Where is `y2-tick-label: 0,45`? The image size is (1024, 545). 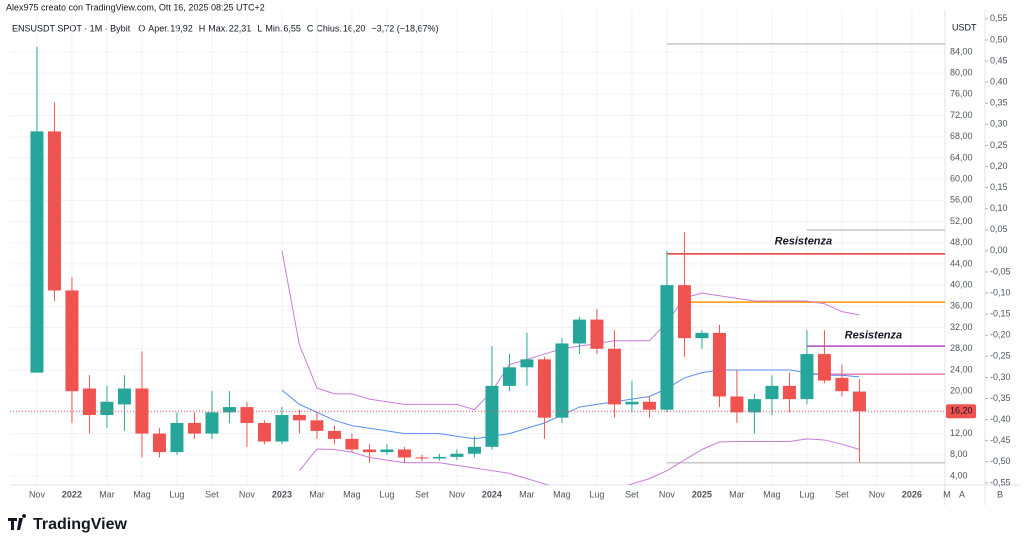
y2-tick-label: 0,45 is located at coordinates (999, 60).